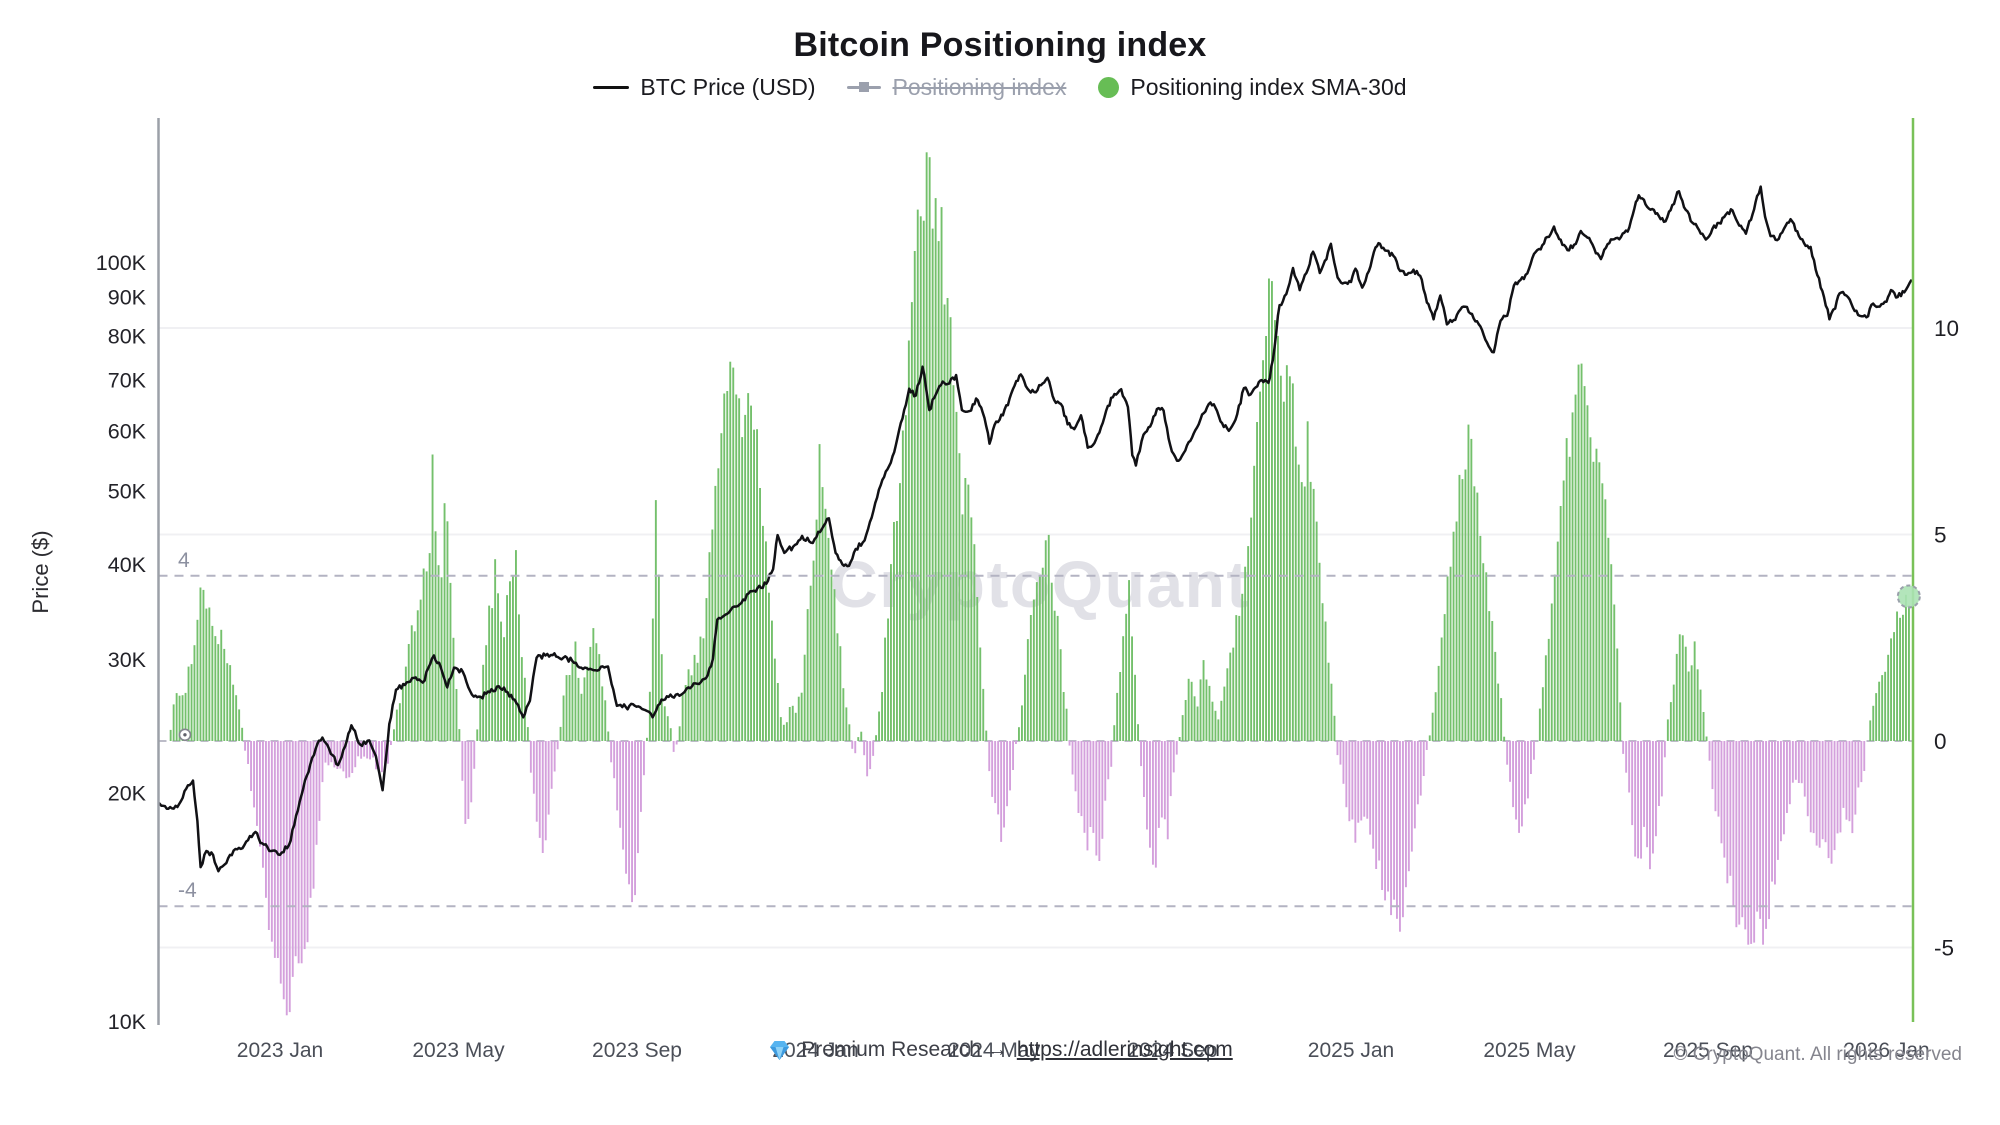 This screenshot has height=1125, width=2000. I want to click on x-tick-label: 2023 May, so click(458, 1050).